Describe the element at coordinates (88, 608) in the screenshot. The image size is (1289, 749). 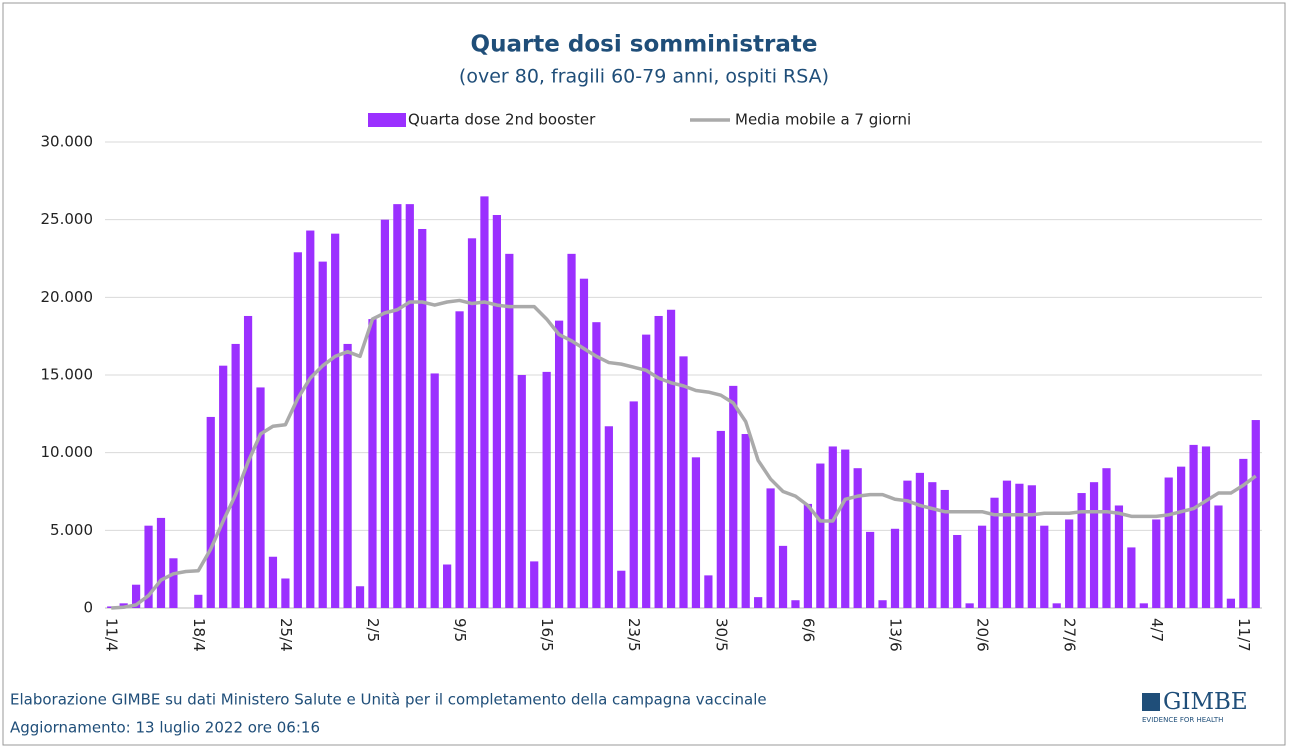
I see `y-tick-label: 0` at that location.